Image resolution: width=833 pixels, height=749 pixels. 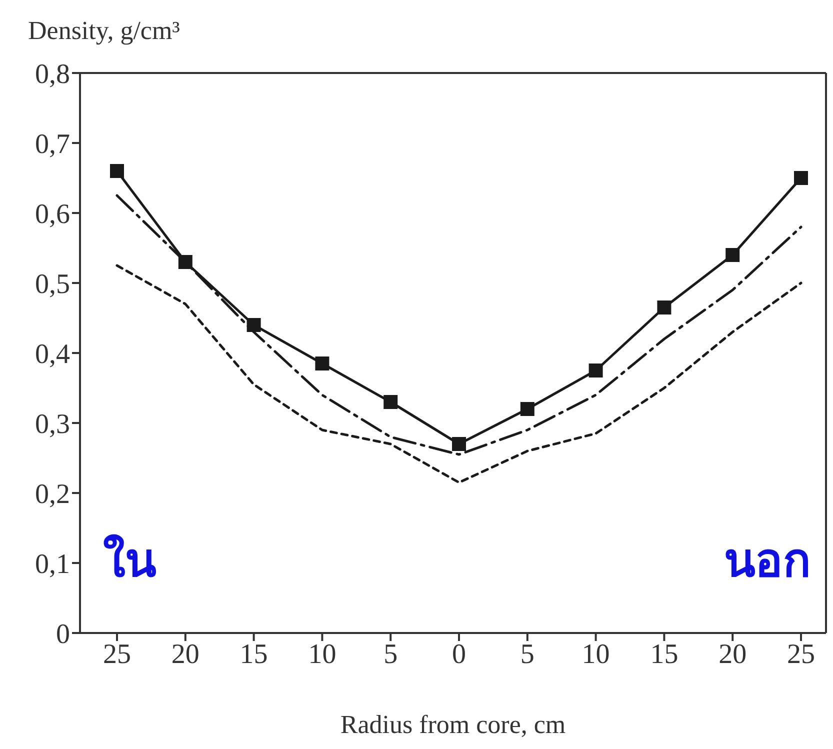 What do you see at coordinates (52, 214) in the screenshot?
I see `y-tick-label: 0,6` at bounding box center [52, 214].